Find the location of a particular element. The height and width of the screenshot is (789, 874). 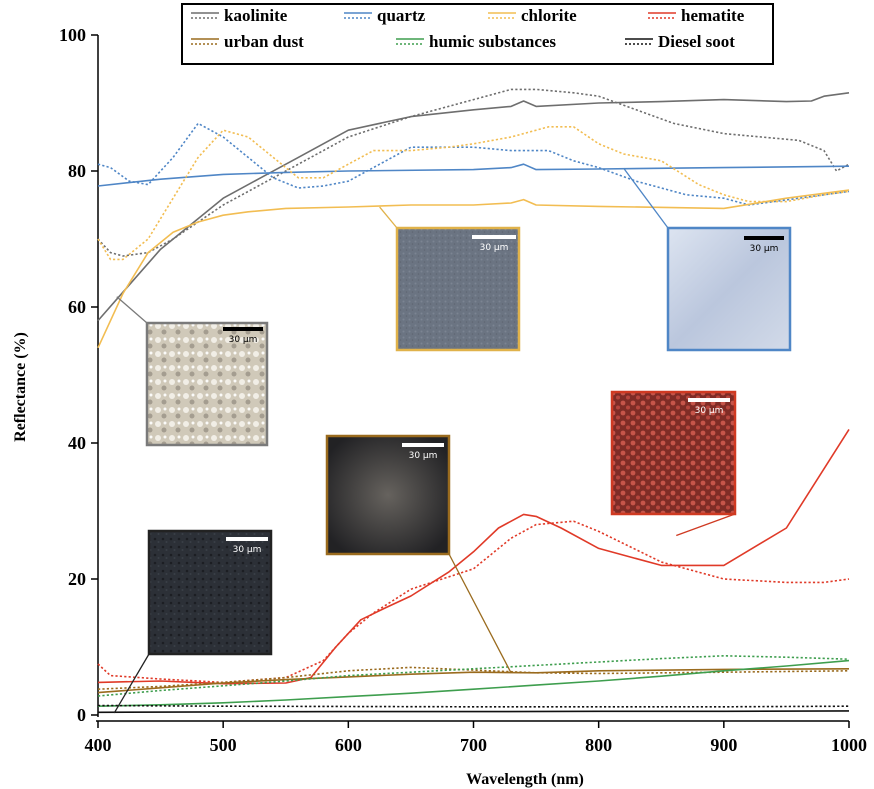

micrograph-inset-hematite: 30 µm is located at coordinates (673, 453).